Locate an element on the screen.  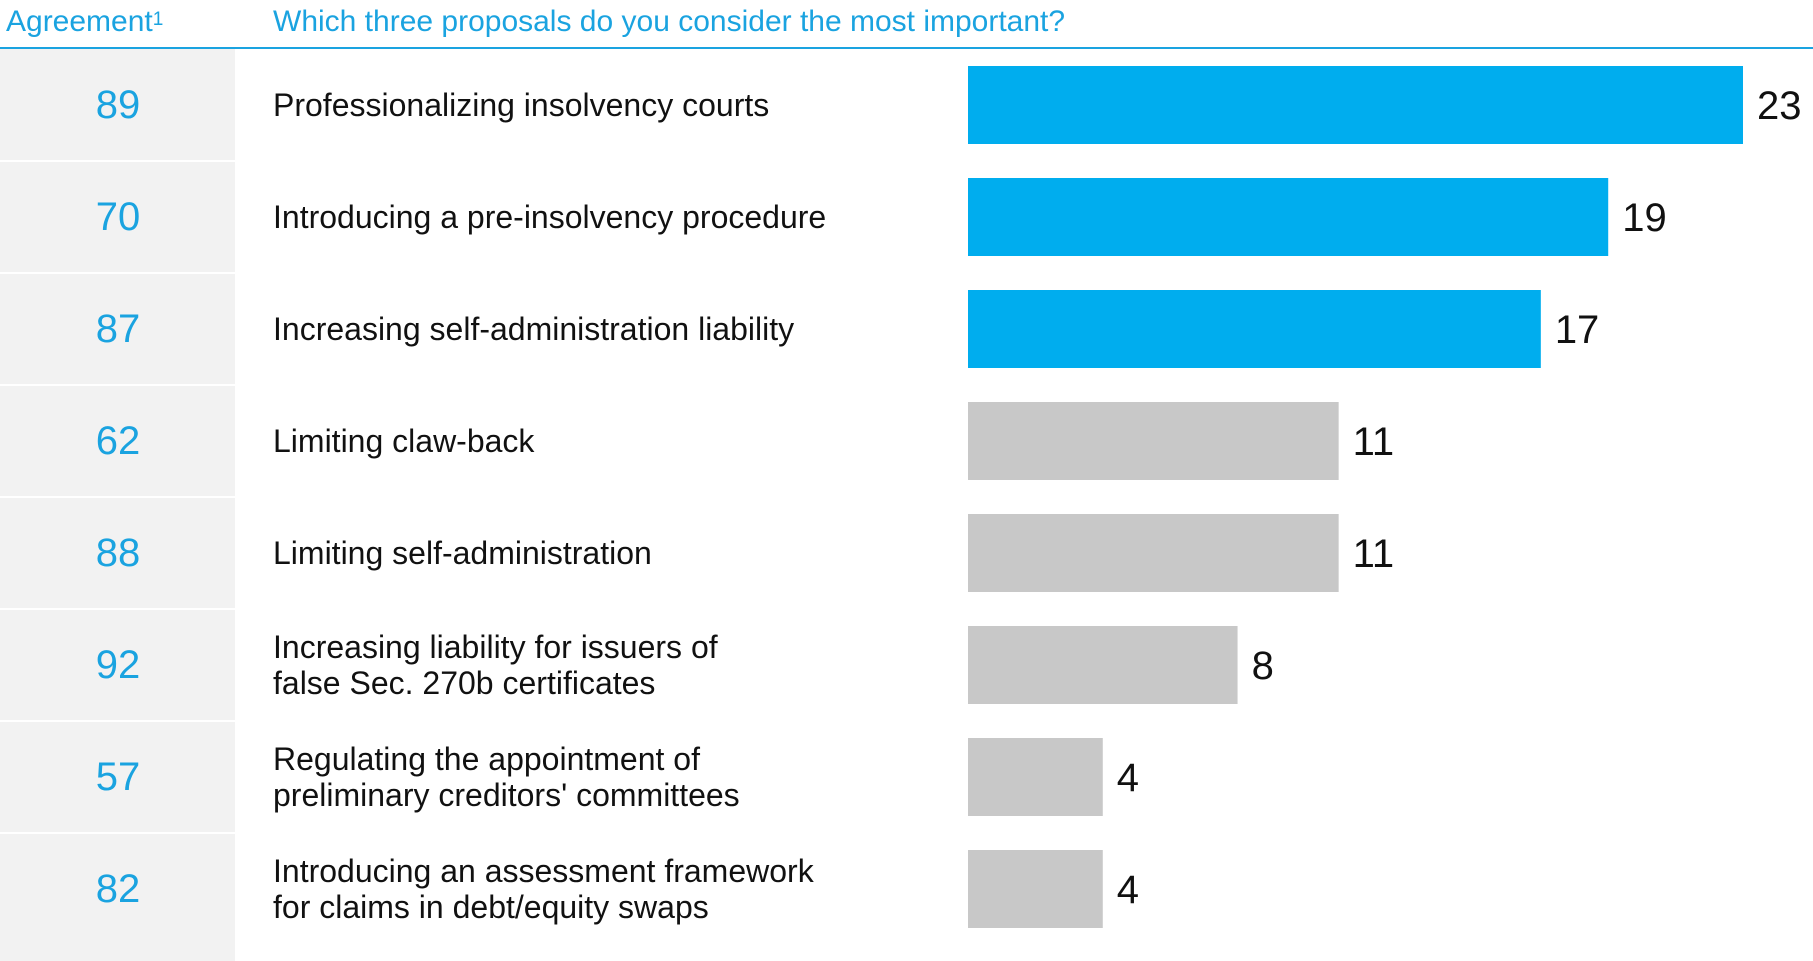
category-label: Introducing an assessment framework is located at coordinates (544, 871).